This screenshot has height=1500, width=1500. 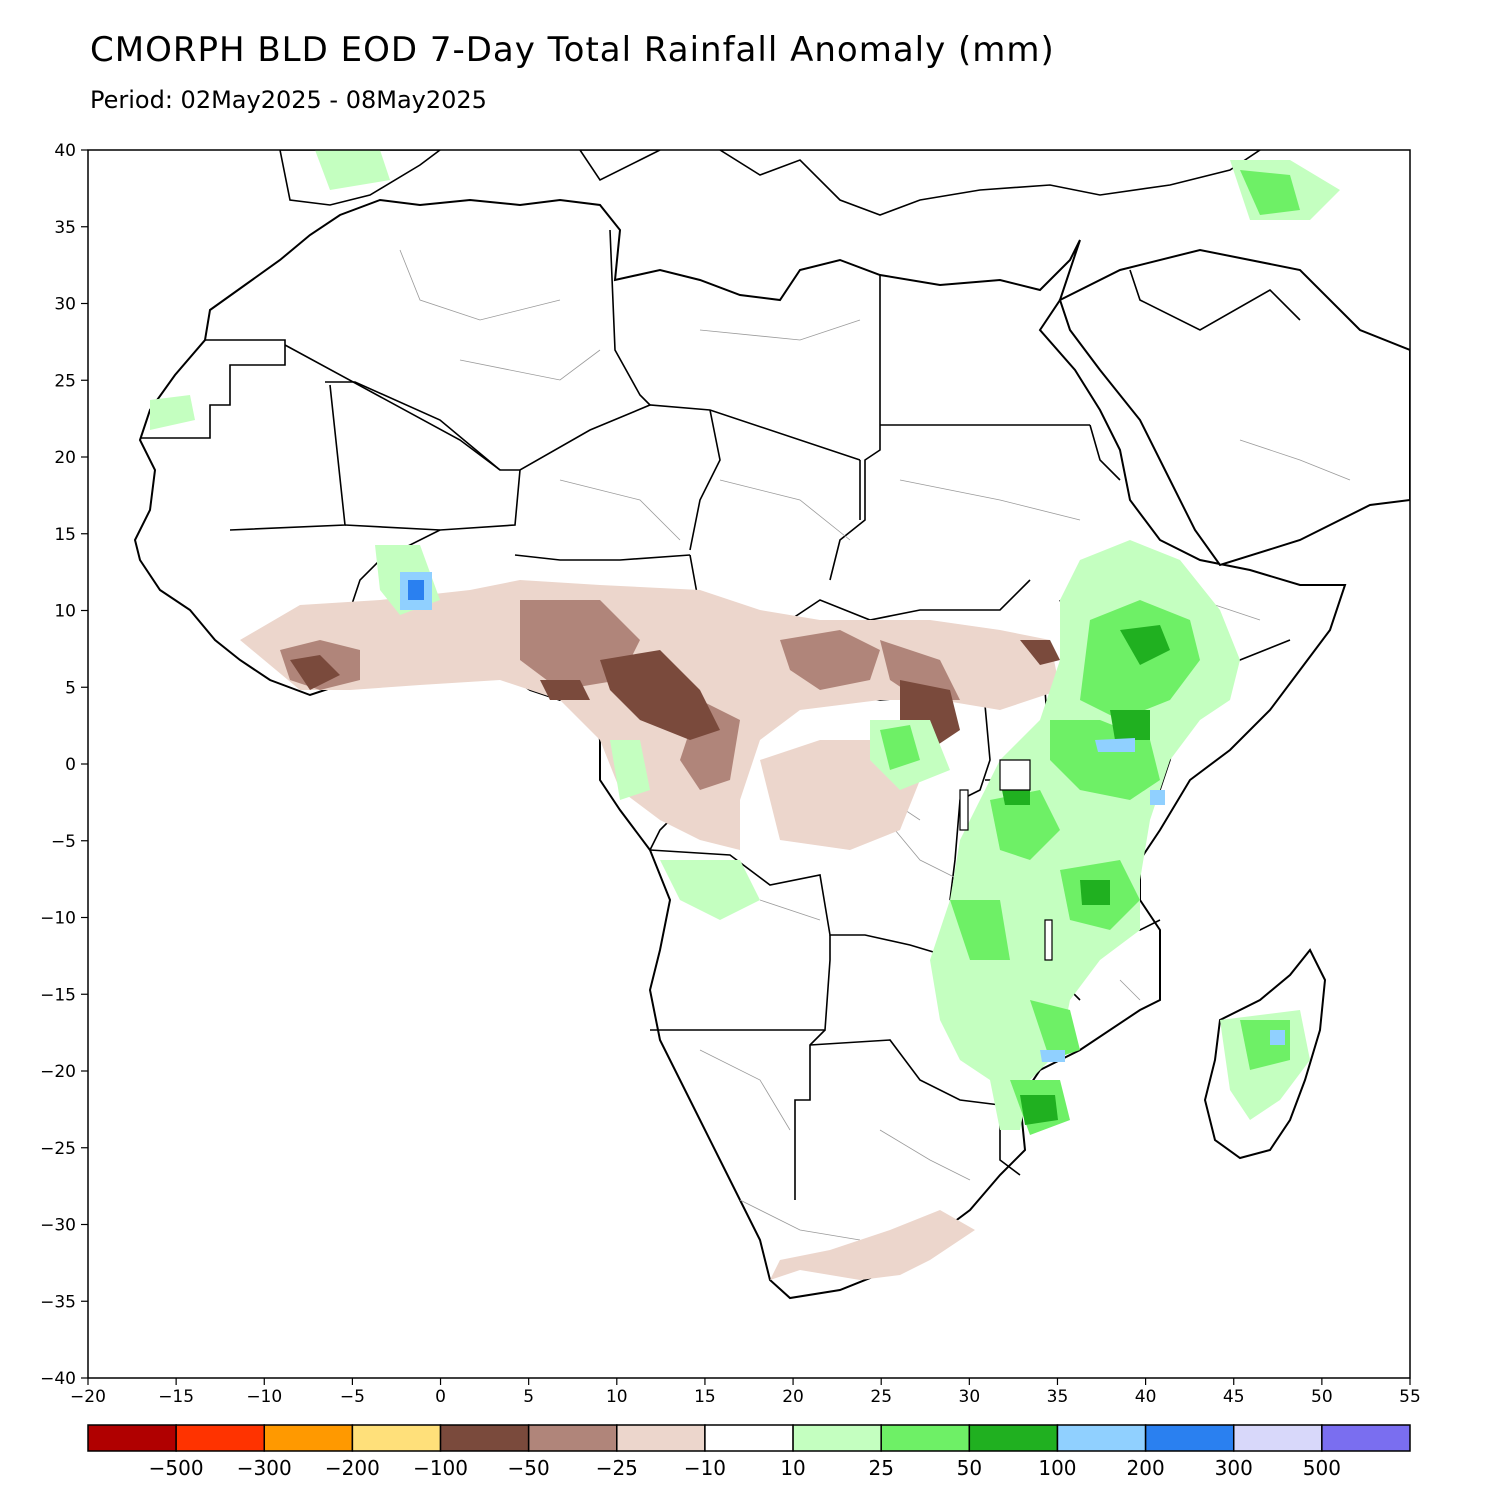 What do you see at coordinates (70, 688) in the screenshot?
I see `y-tick-label: 5` at bounding box center [70, 688].